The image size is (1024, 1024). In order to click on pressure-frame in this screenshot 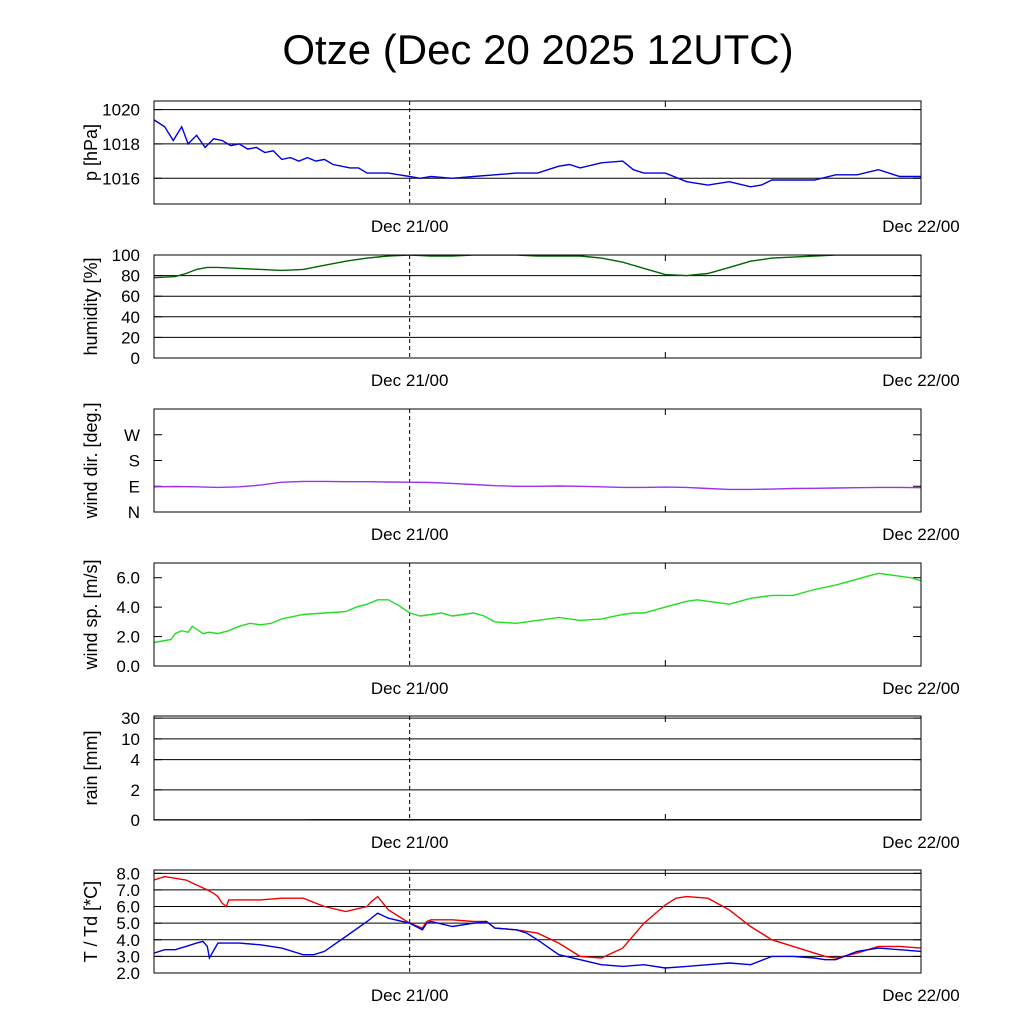, I will do `click(537, 152)`.